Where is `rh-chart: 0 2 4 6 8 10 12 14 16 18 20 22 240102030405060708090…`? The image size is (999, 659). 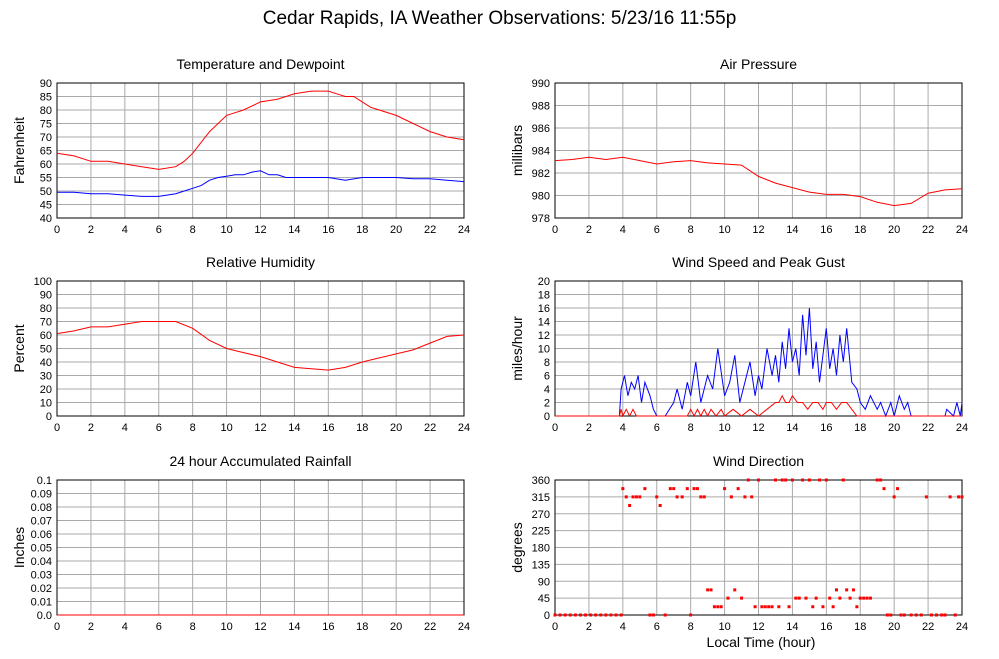
rh-chart: 0 2 4 6 8 10 12 14 16 18 20 22 240102030405060708090… is located at coordinates (240, 344).